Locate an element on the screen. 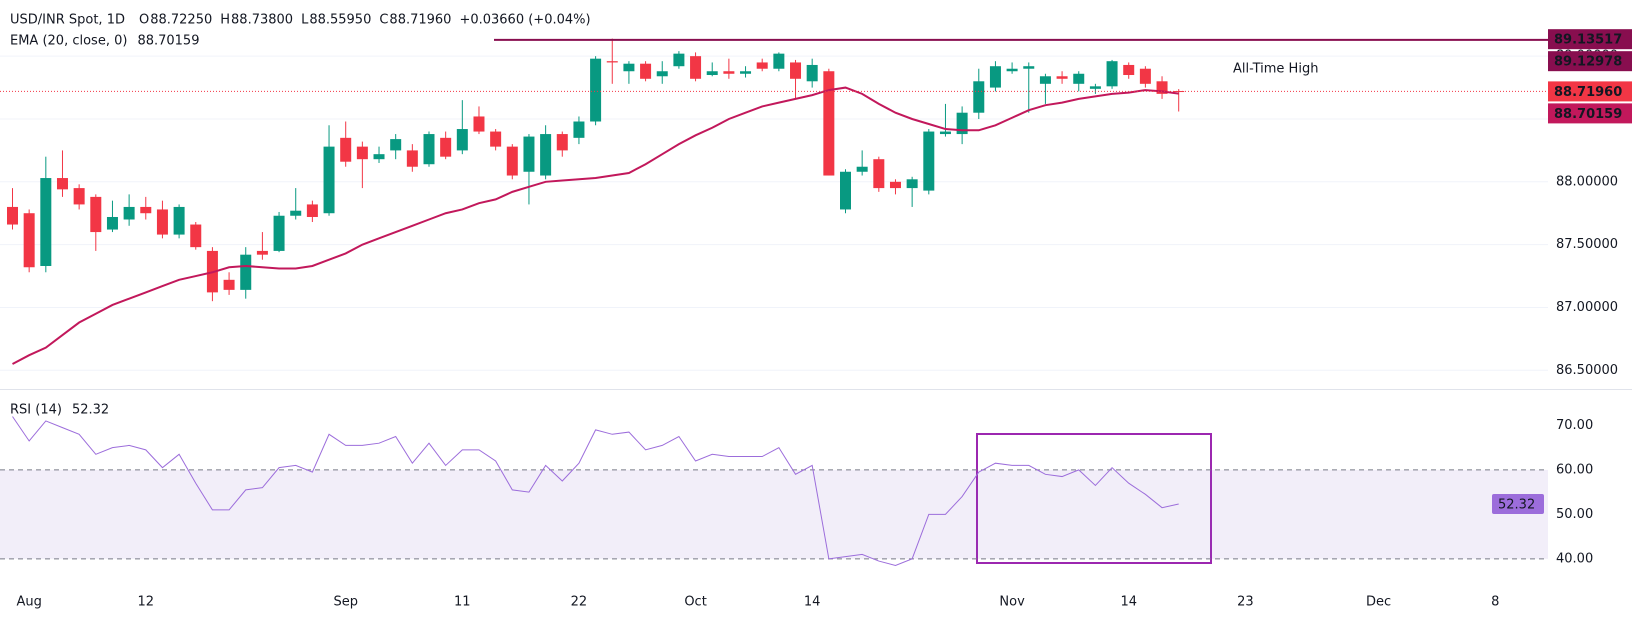  y-tick-label: 40.00 is located at coordinates (1574, 558).